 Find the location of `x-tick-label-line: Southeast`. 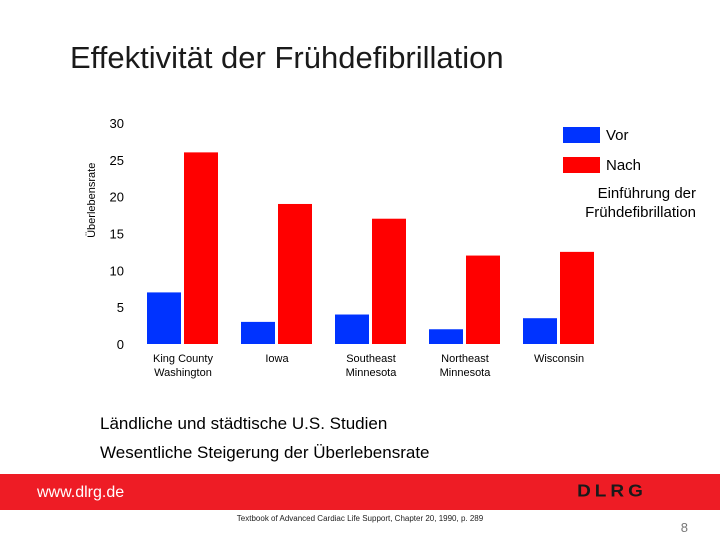

x-tick-label-line: Southeast is located at coordinates (371, 359).